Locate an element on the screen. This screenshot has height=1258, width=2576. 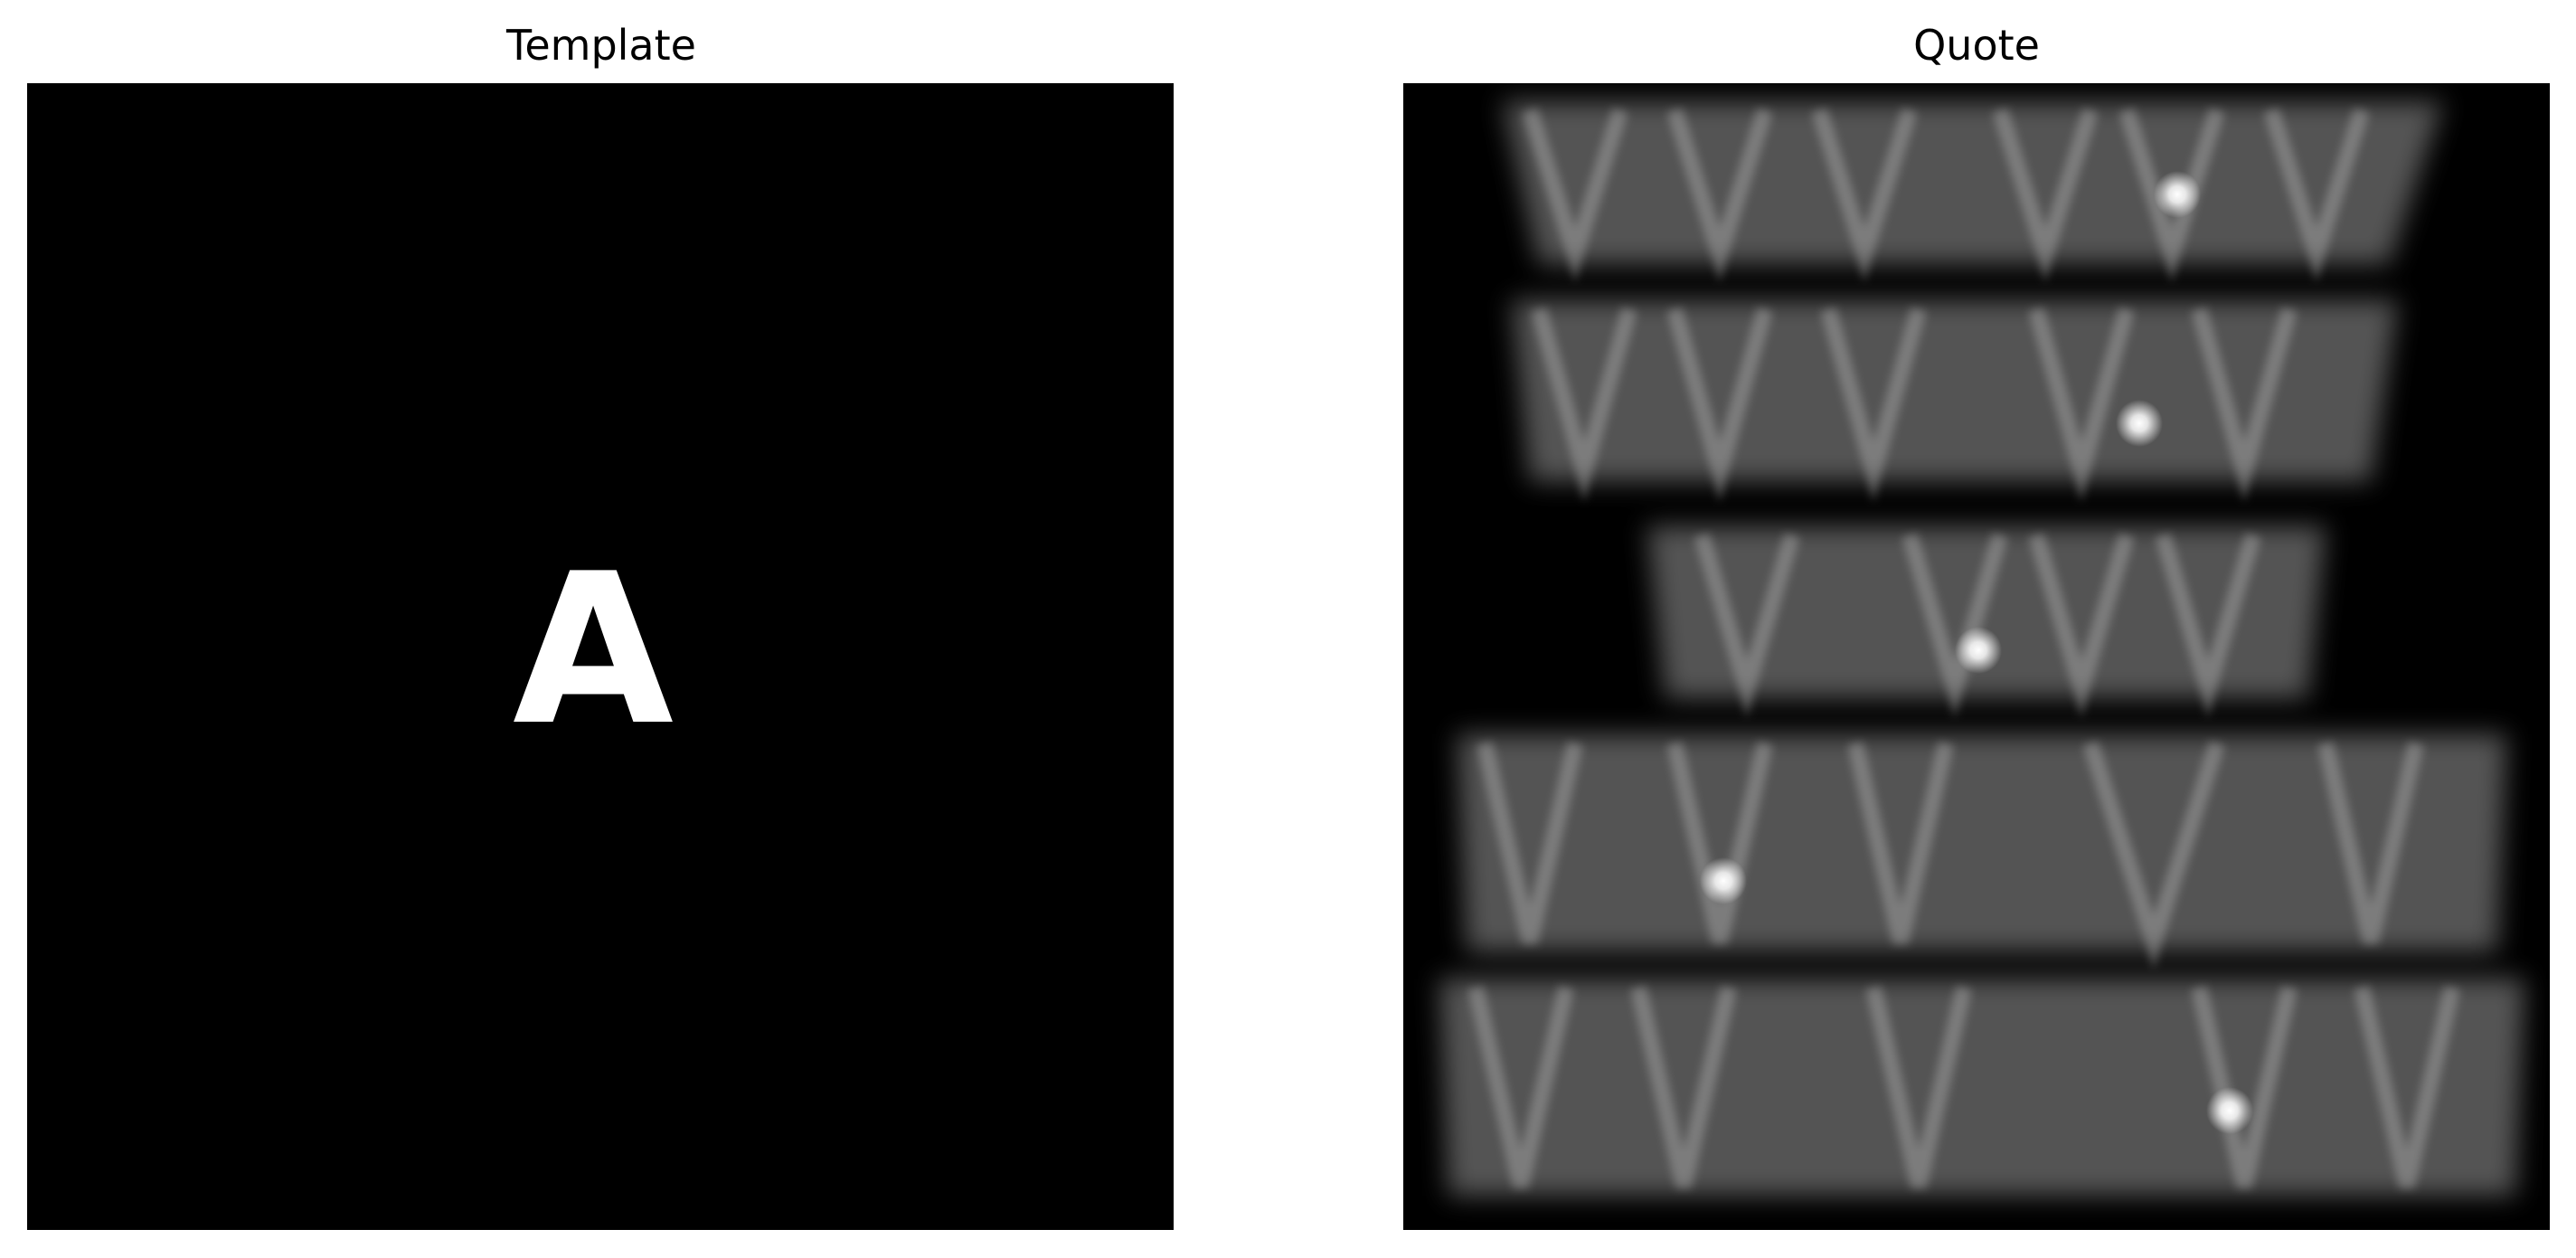
quote-panel-title: Quote is located at coordinates (1976, 45).